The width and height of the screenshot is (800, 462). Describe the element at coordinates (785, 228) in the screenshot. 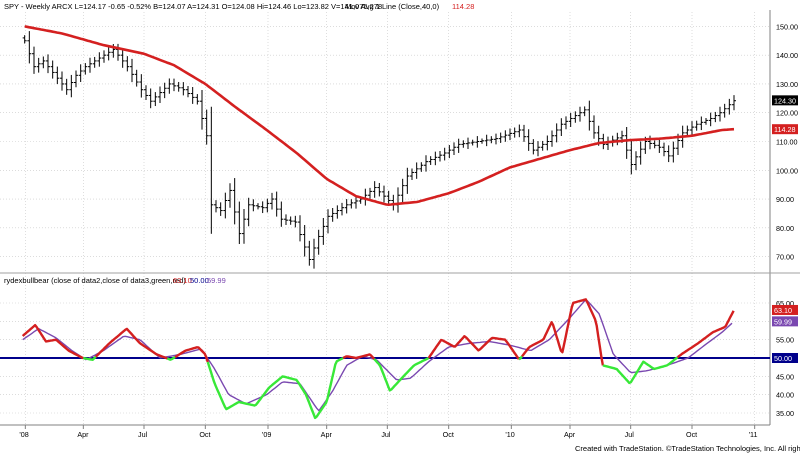

I see `price-tick-label: 80.00` at that location.